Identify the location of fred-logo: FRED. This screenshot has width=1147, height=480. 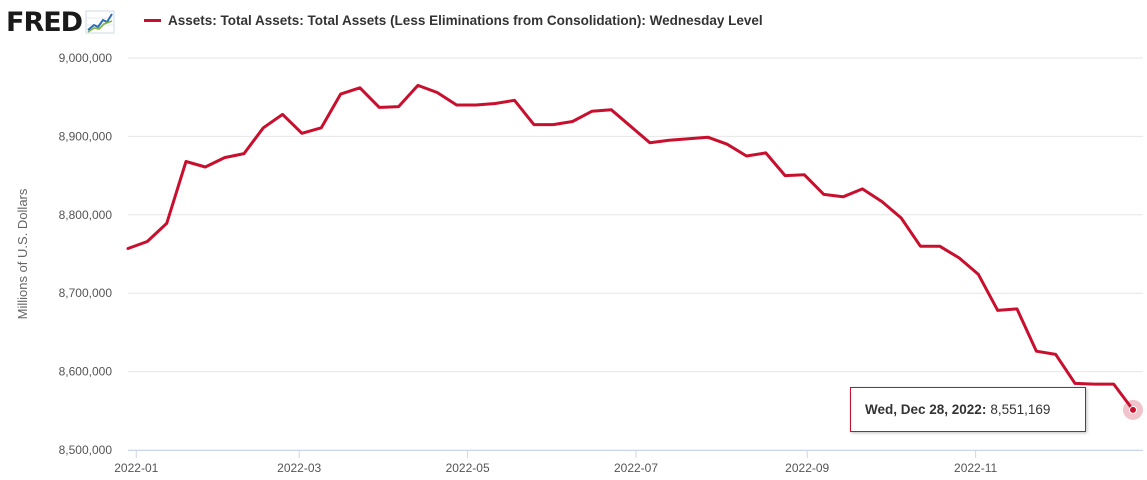
(60, 22).